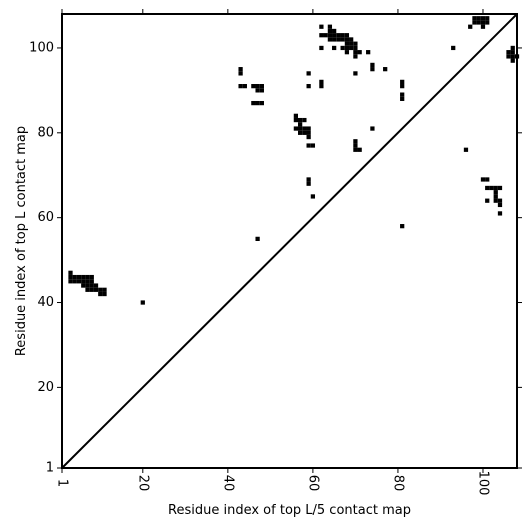 The image size is (531, 531). I want to click on y-axis-label: Residue index of top L contact map, so click(21, 241).